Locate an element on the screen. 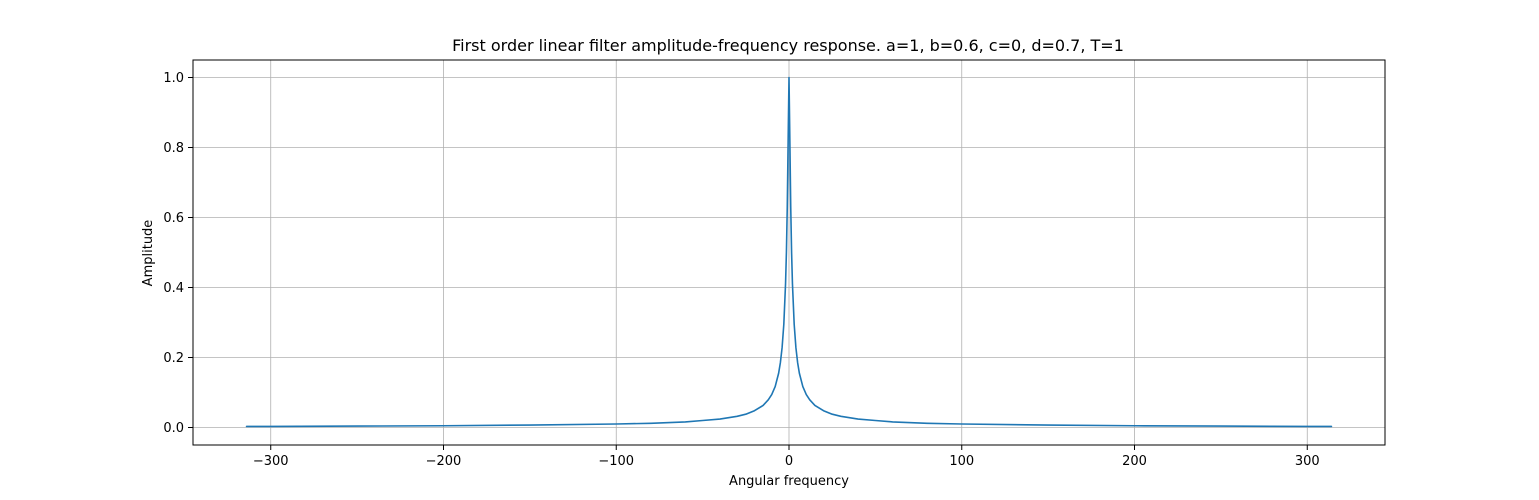 The width and height of the screenshot is (1539, 500). x-tick-label: −200 is located at coordinates (444, 461).